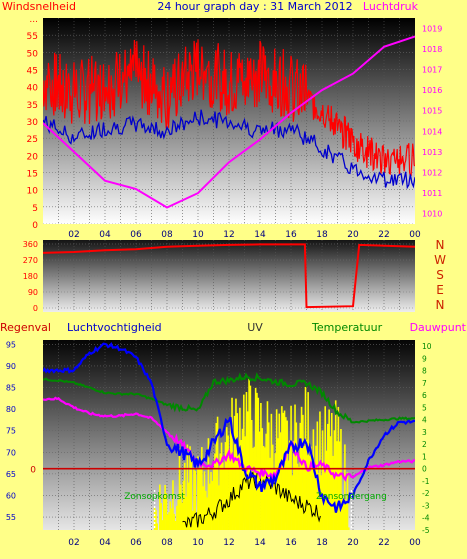 The image size is (467, 559). Describe the element at coordinates (11, 431) in the screenshot. I see `humidity-y-tick: 75` at that location.